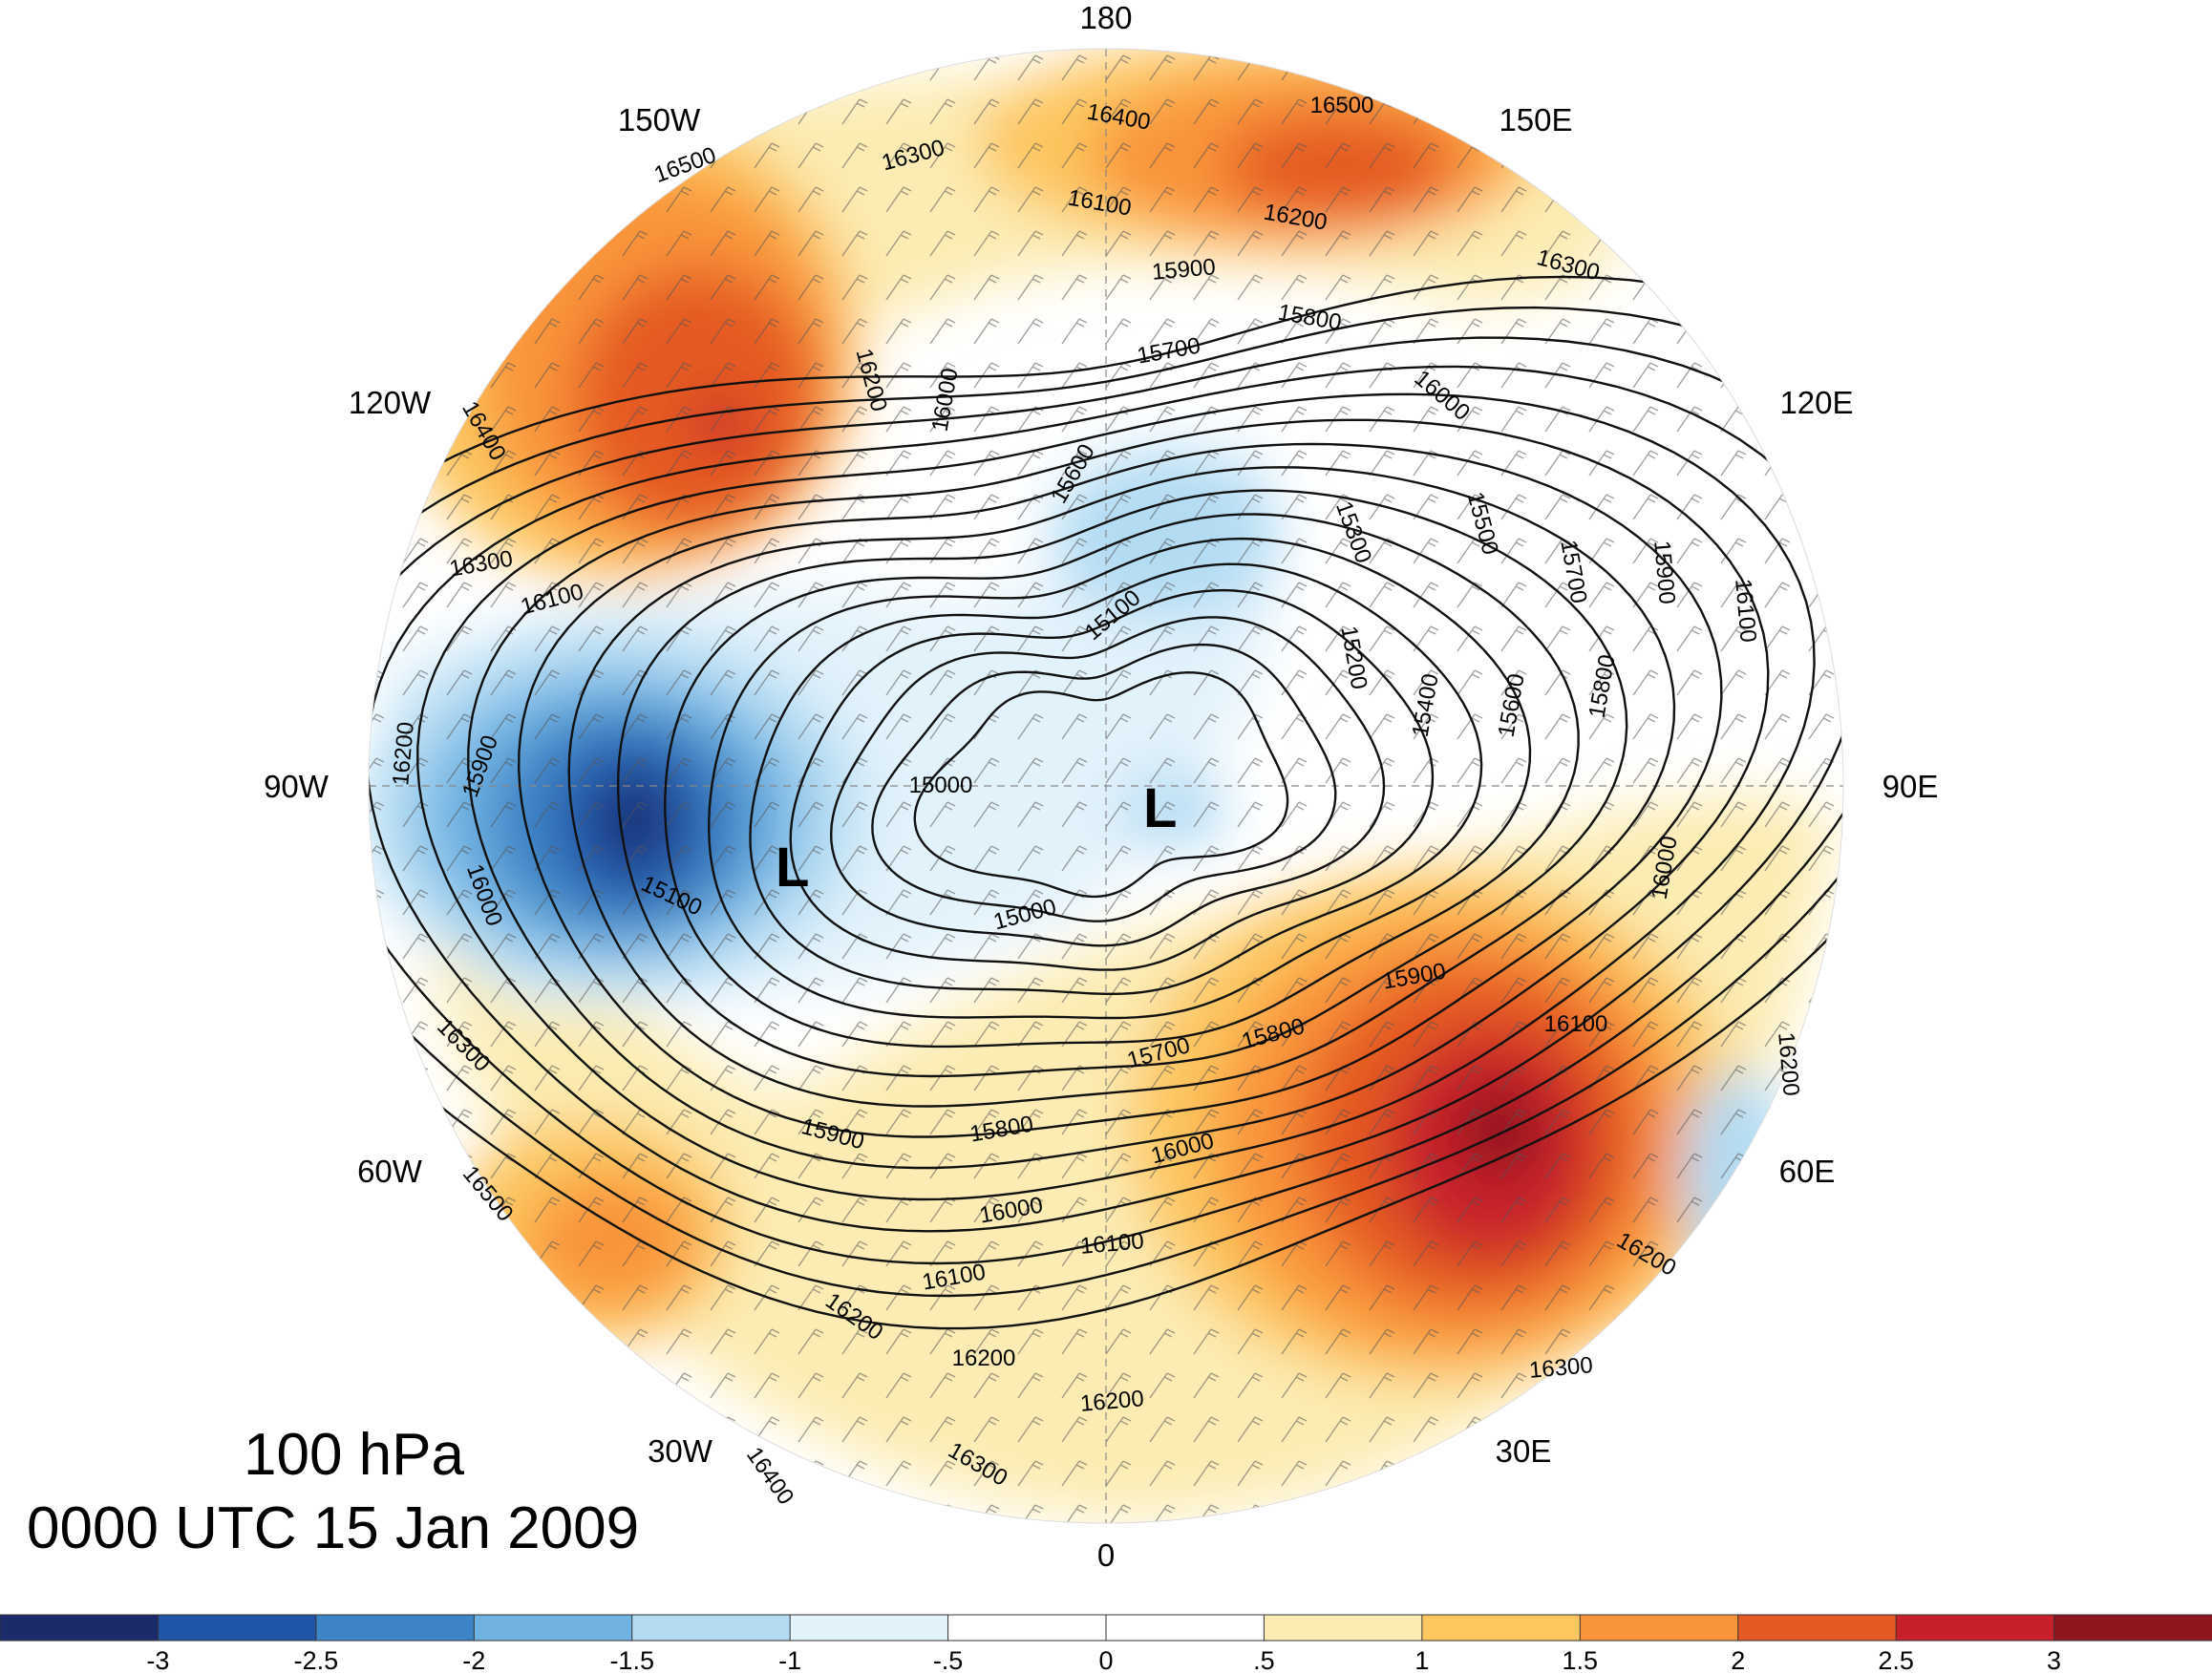 The width and height of the screenshot is (2212, 1674). What do you see at coordinates (354, 1455) in the screenshot?
I see `pressure-level-title: 100 hPa` at bounding box center [354, 1455].